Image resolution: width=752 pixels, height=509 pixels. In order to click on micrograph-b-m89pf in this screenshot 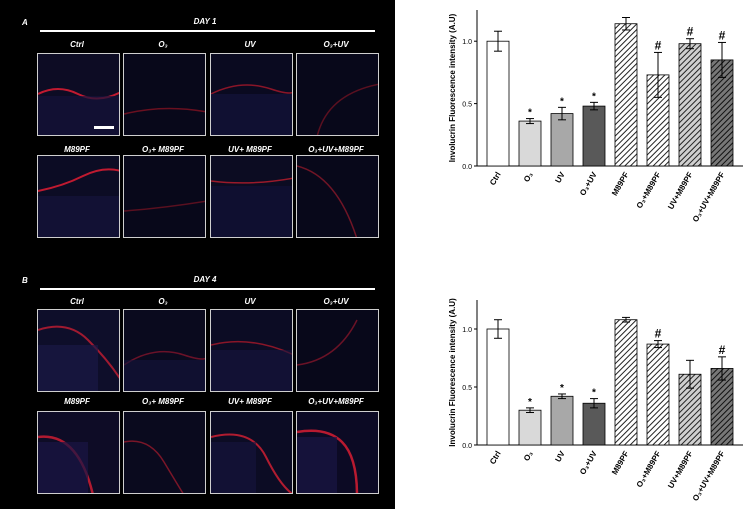, I will do `click(78, 452)`.